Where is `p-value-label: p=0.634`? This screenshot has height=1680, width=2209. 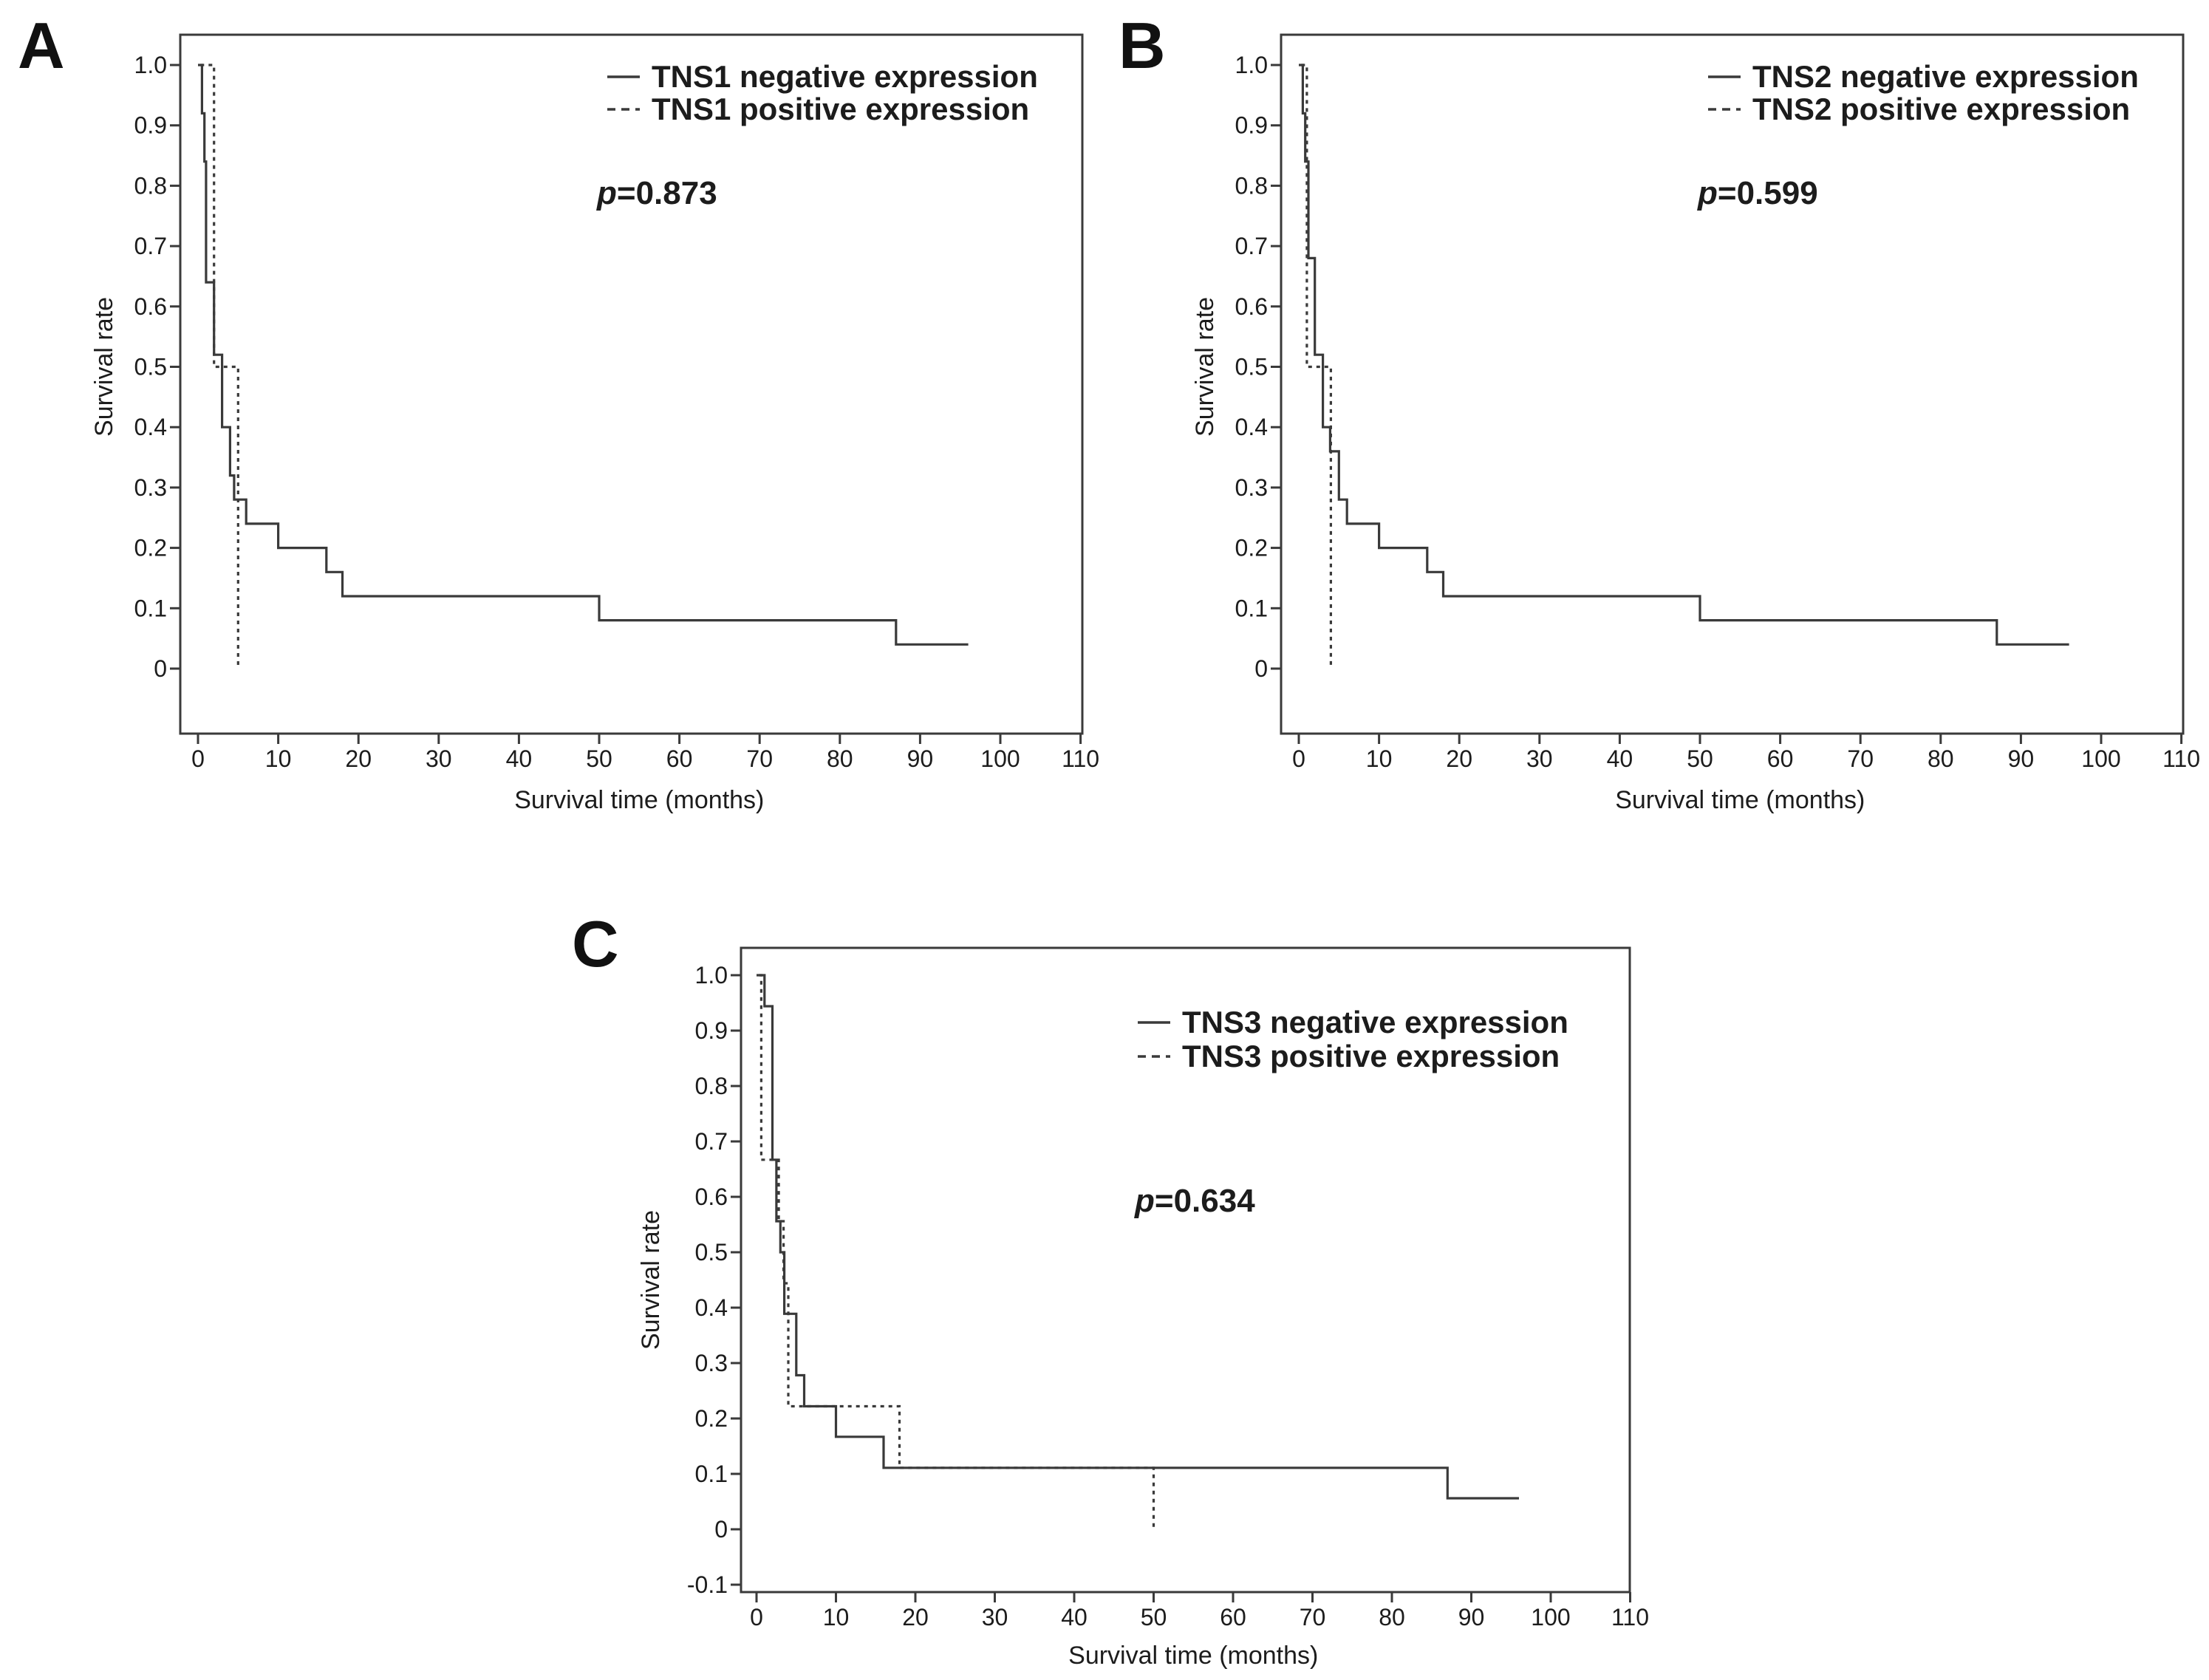
p-value-label: p=0.634 is located at coordinates (1194, 1201).